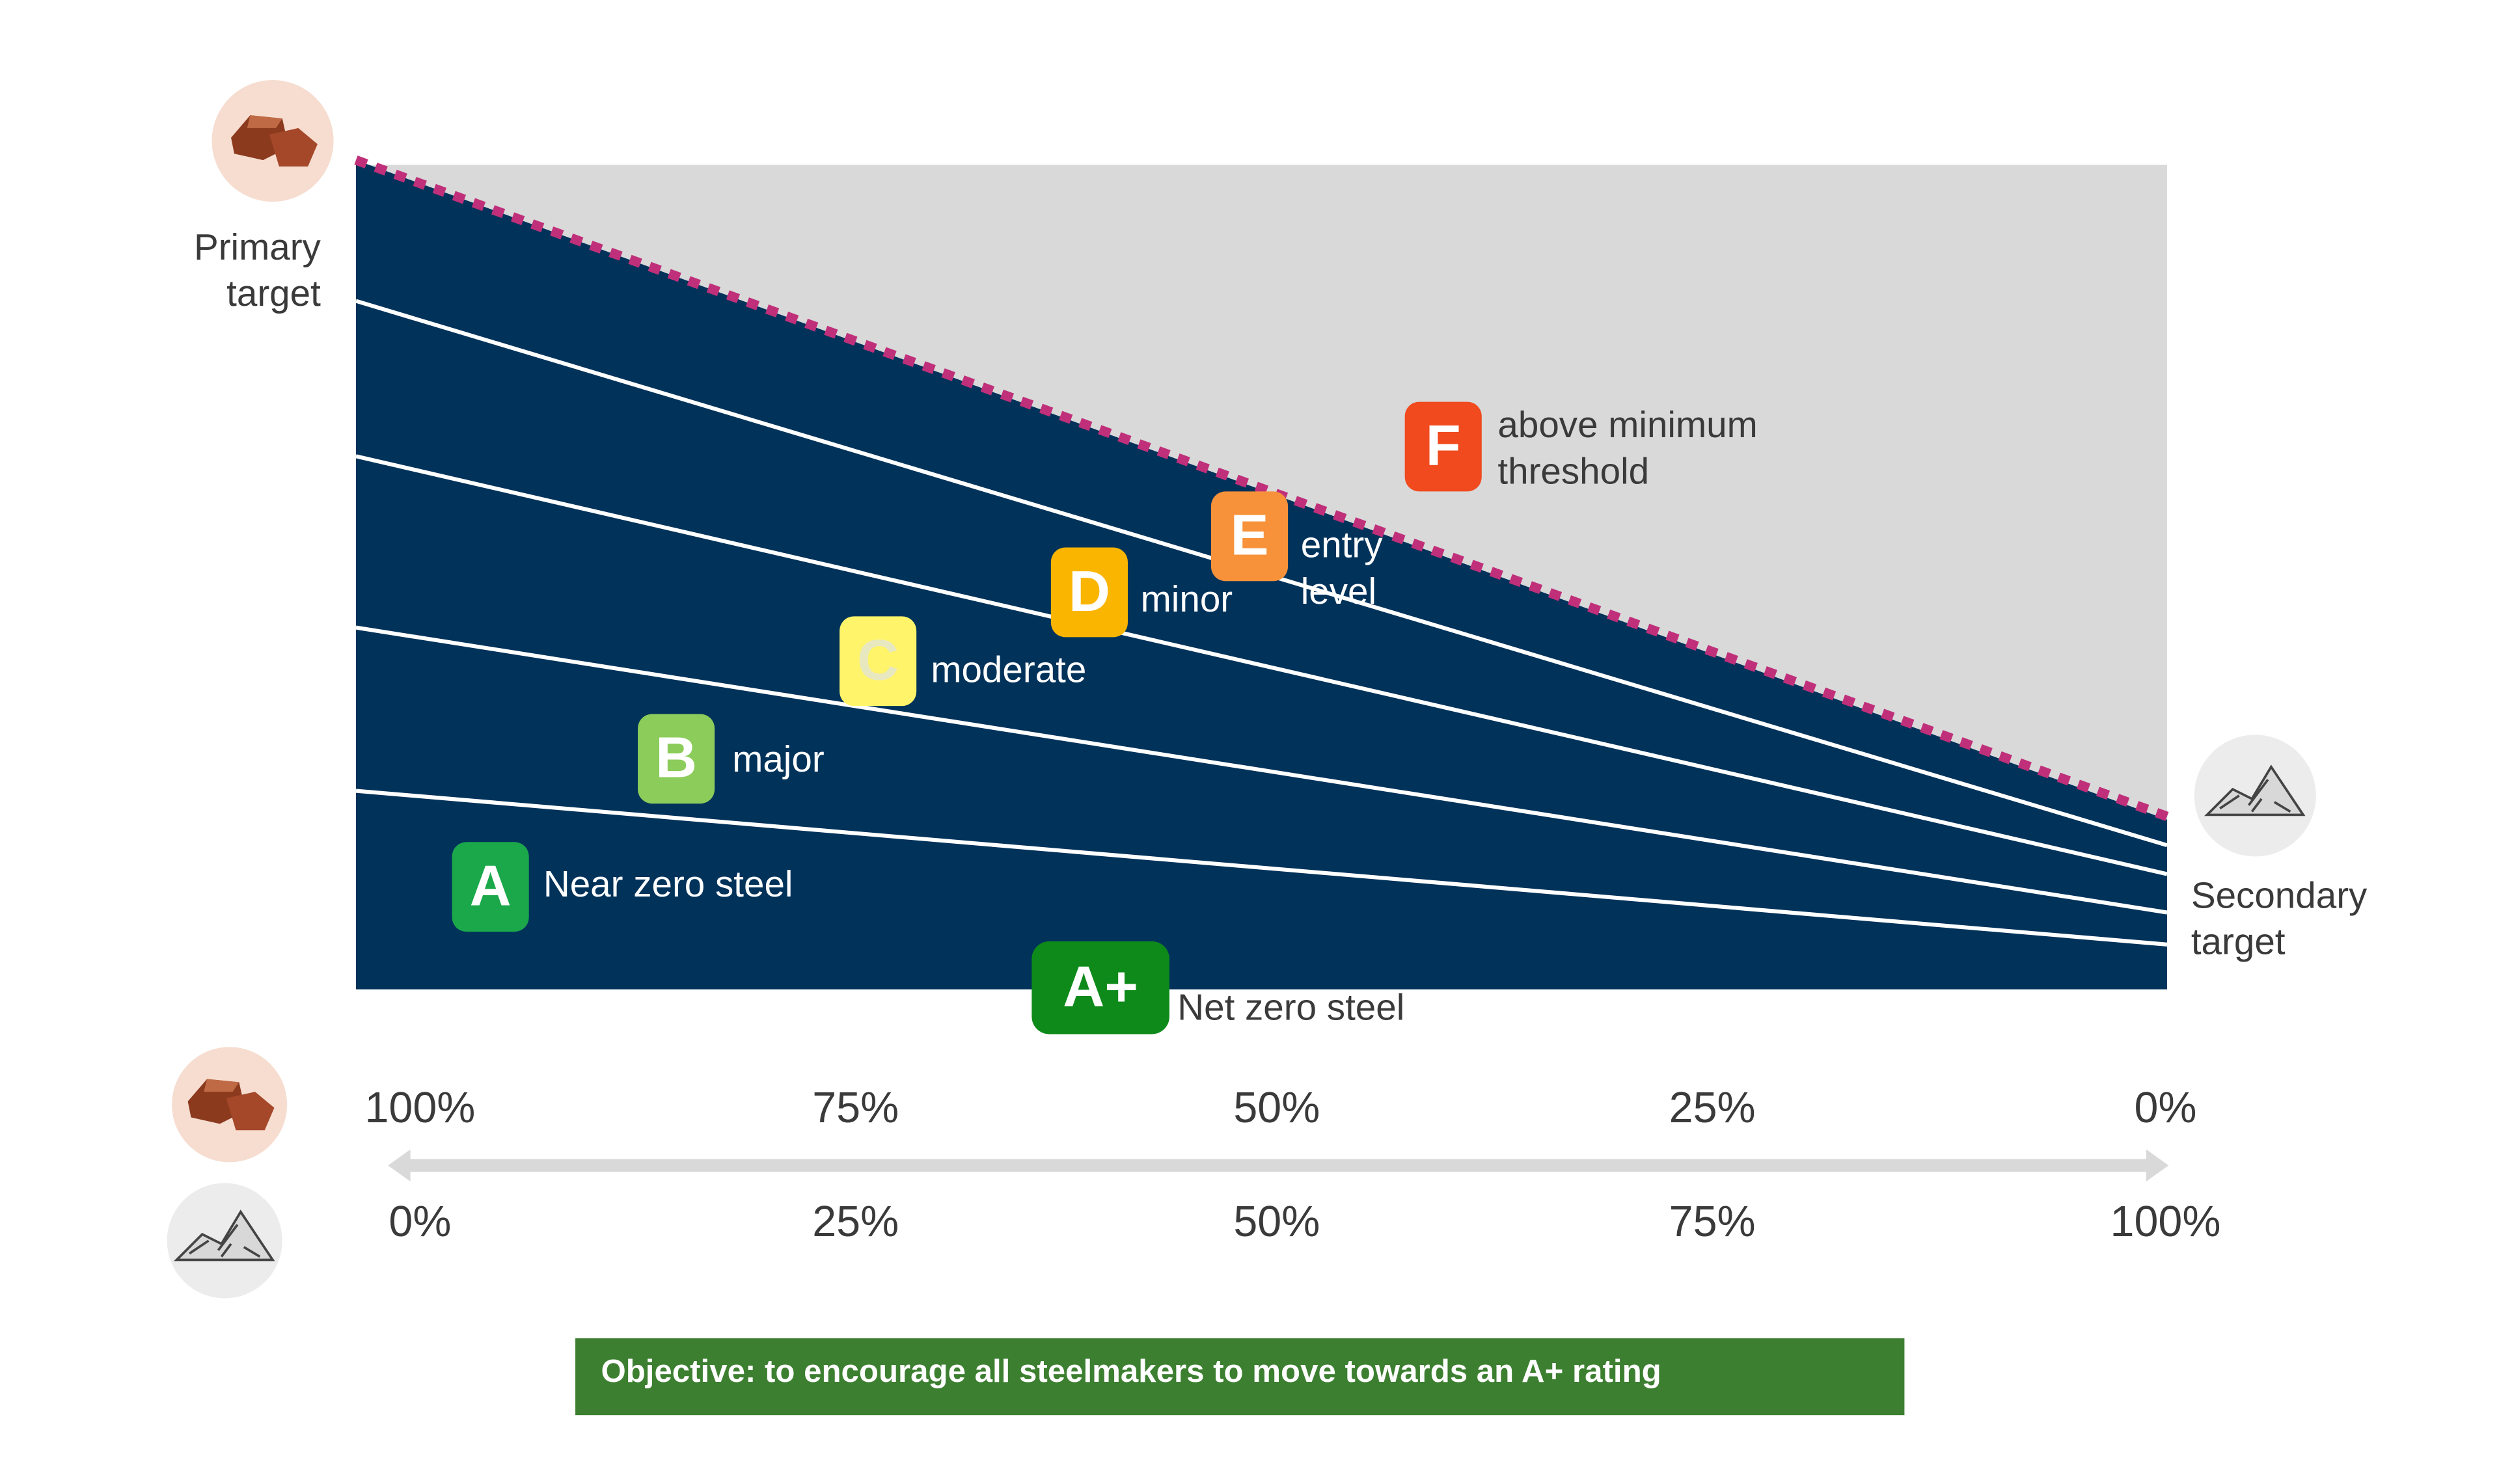  What do you see at coordinates (1187, 598) in the screenshot?
I see `rating-label: minor` at bounding box center [1187, 598].